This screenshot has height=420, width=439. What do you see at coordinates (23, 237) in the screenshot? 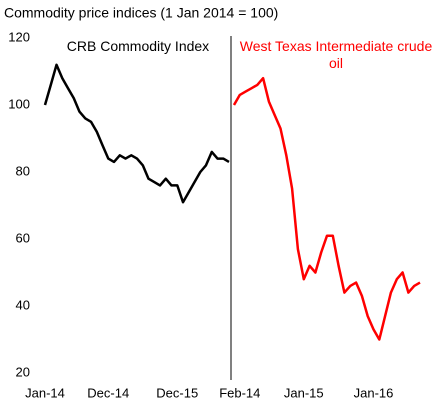
I see `y-tick-label: 60` at bounding box center [23, 237].